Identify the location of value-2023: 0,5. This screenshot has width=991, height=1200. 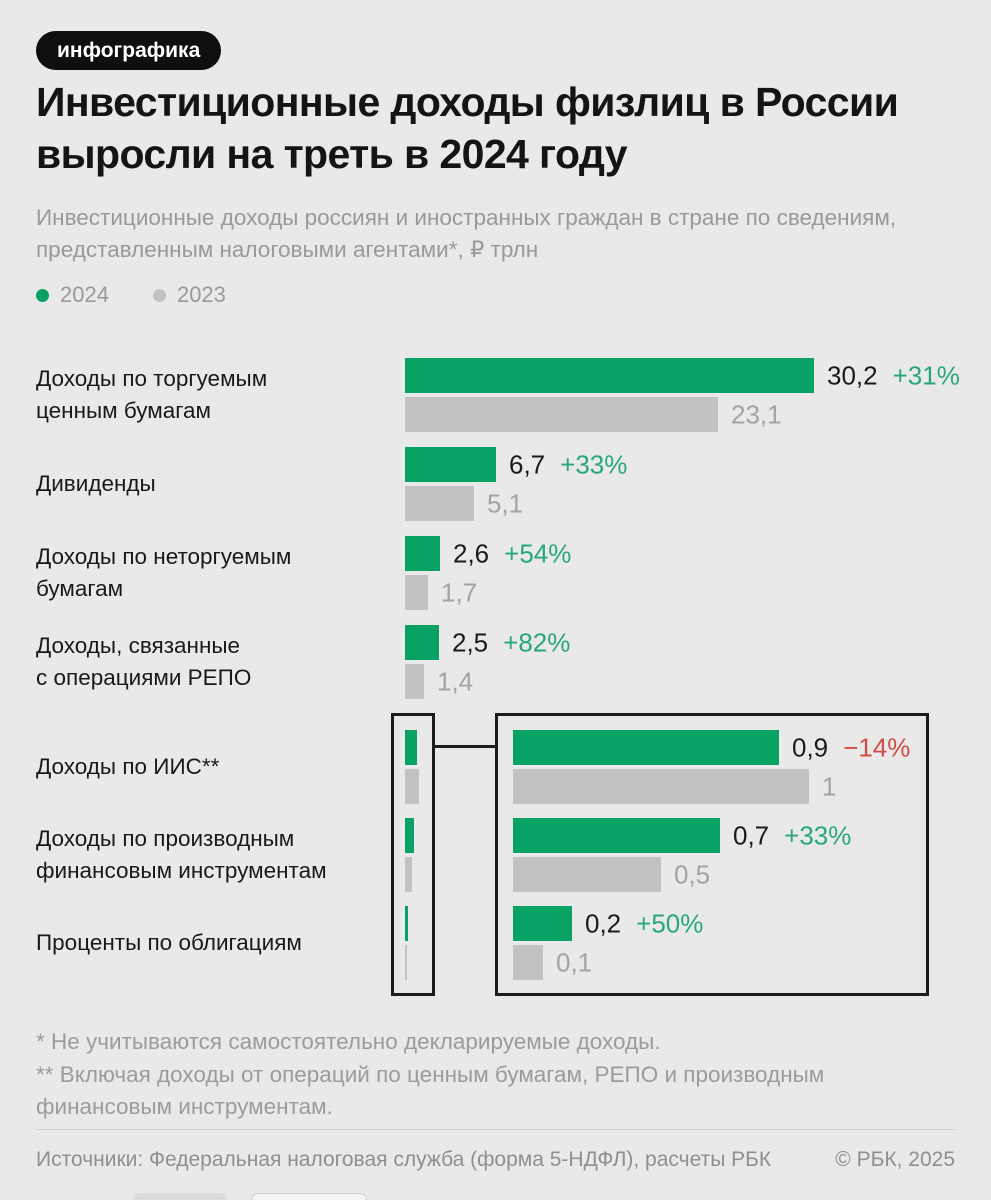
(692, 874).